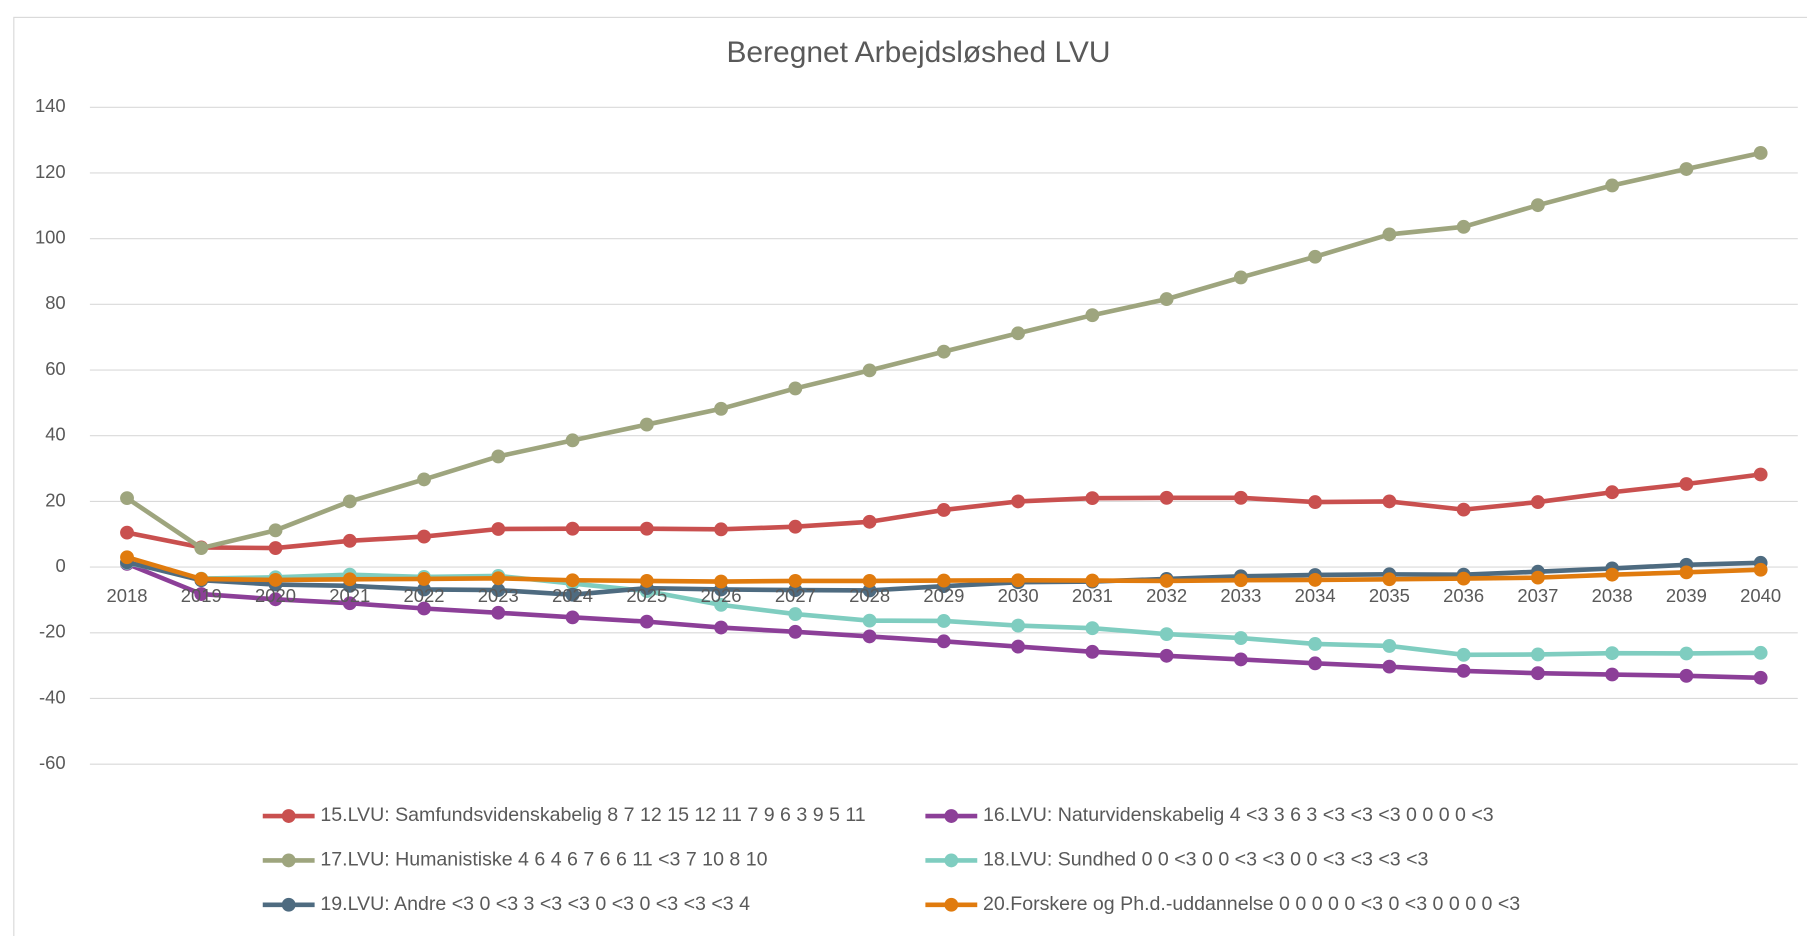 The height and width of the screenshot is (936, 1807). What do you see at coordinates (1092, 595) in the screenshot?
I see `x-tick-label: 2031` at bounding box center [1092, 595].